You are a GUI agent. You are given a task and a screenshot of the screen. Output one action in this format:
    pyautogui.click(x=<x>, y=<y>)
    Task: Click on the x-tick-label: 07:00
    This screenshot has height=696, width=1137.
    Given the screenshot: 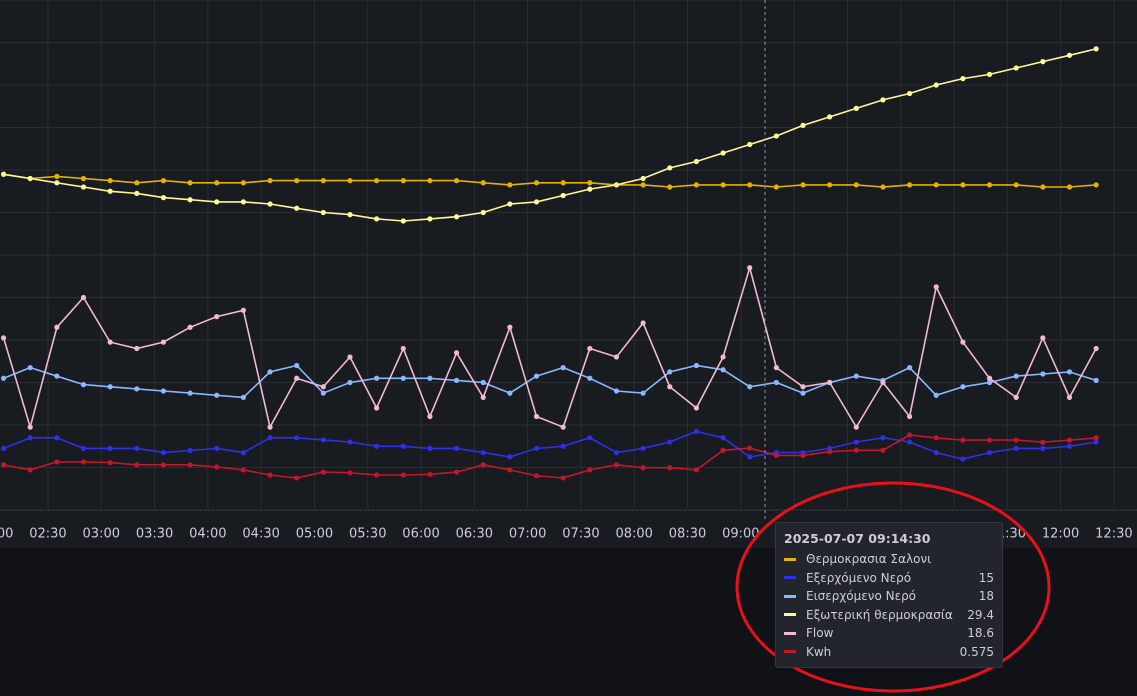 What is the action you would take?
    pyautogui.click(x=527, y=534)
    